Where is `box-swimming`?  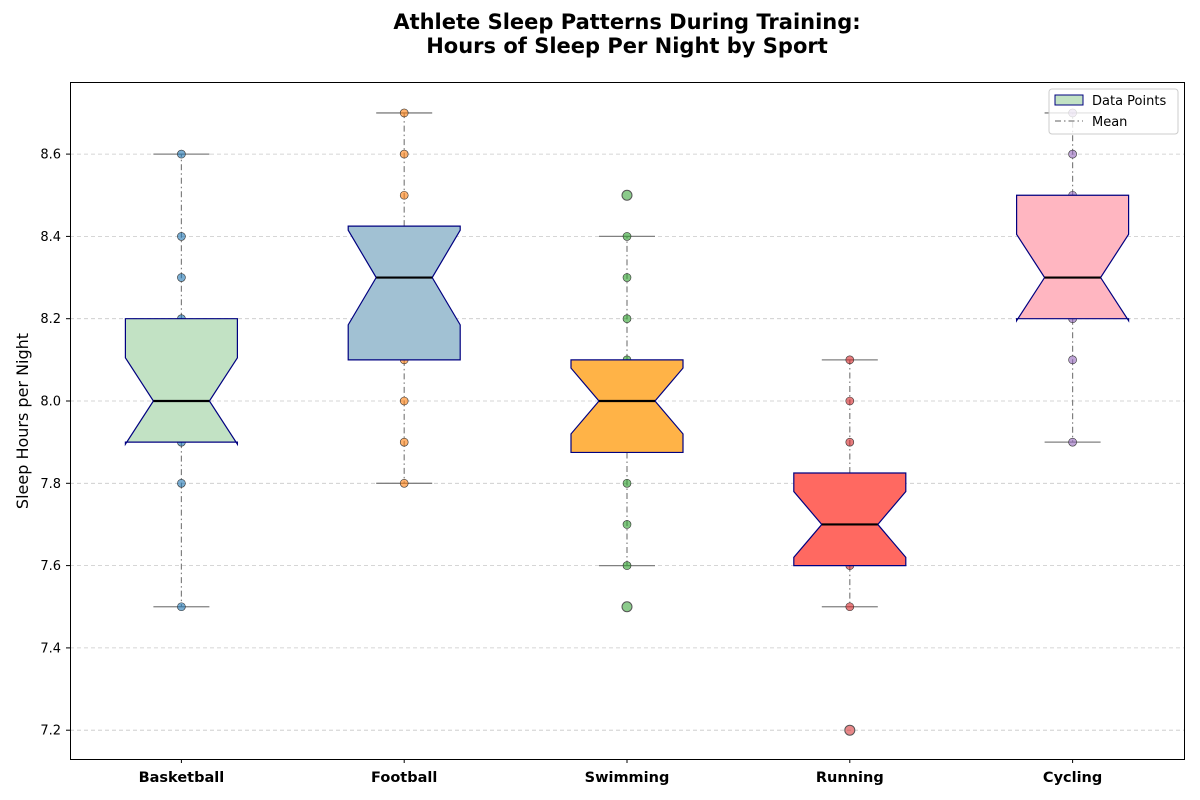
box-swimming is located at coordinates (627, 401).